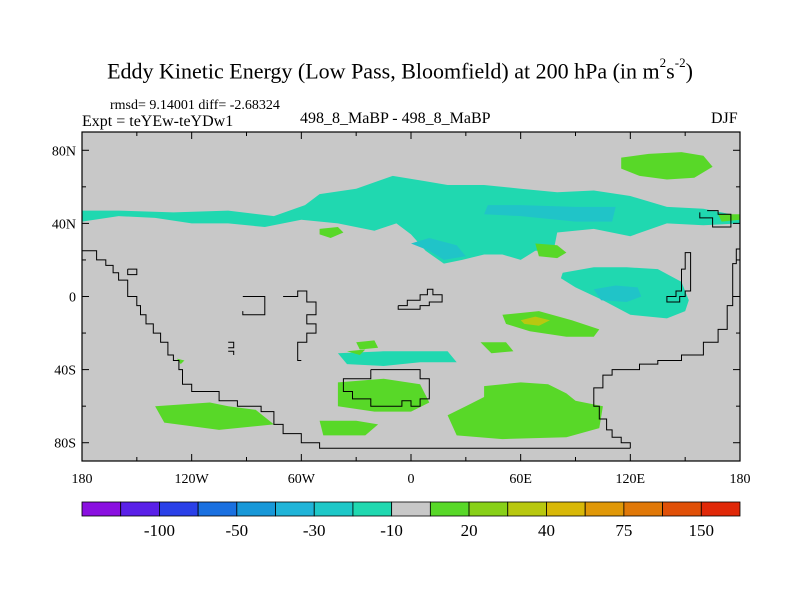  I want to click on x-tick-label-1: 120W, so click(192, 479).